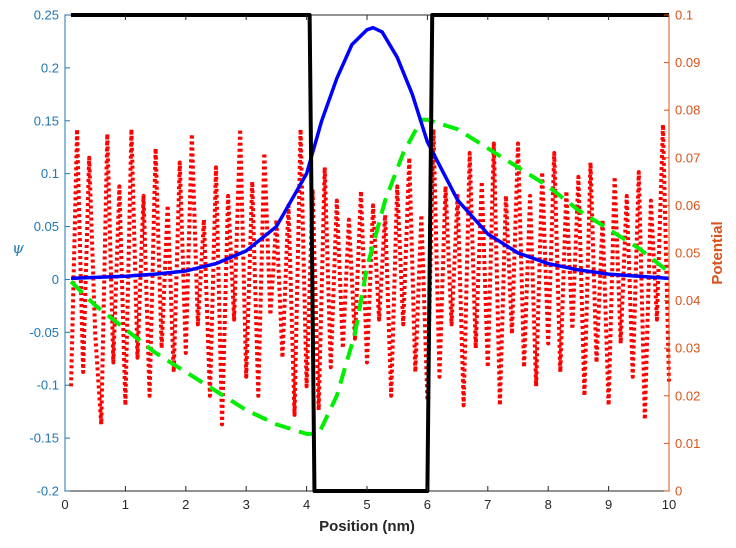  I want to click on y-right-tick-label: 0.04, so click(687, 300).